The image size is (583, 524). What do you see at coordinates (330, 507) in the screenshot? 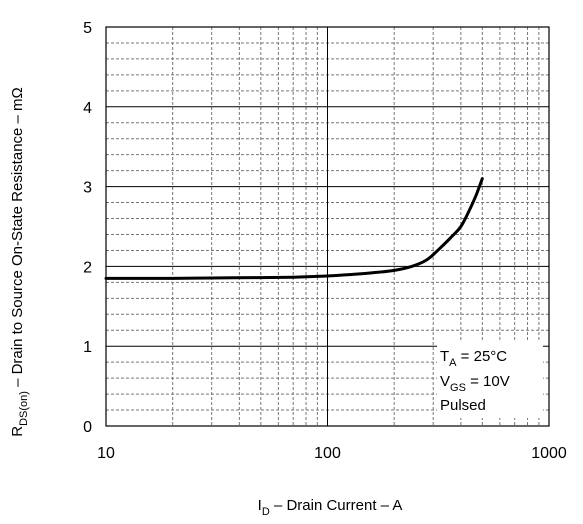
I see `x-axis-title: ID – Drain Current – A` at bounding box center [330, 507].